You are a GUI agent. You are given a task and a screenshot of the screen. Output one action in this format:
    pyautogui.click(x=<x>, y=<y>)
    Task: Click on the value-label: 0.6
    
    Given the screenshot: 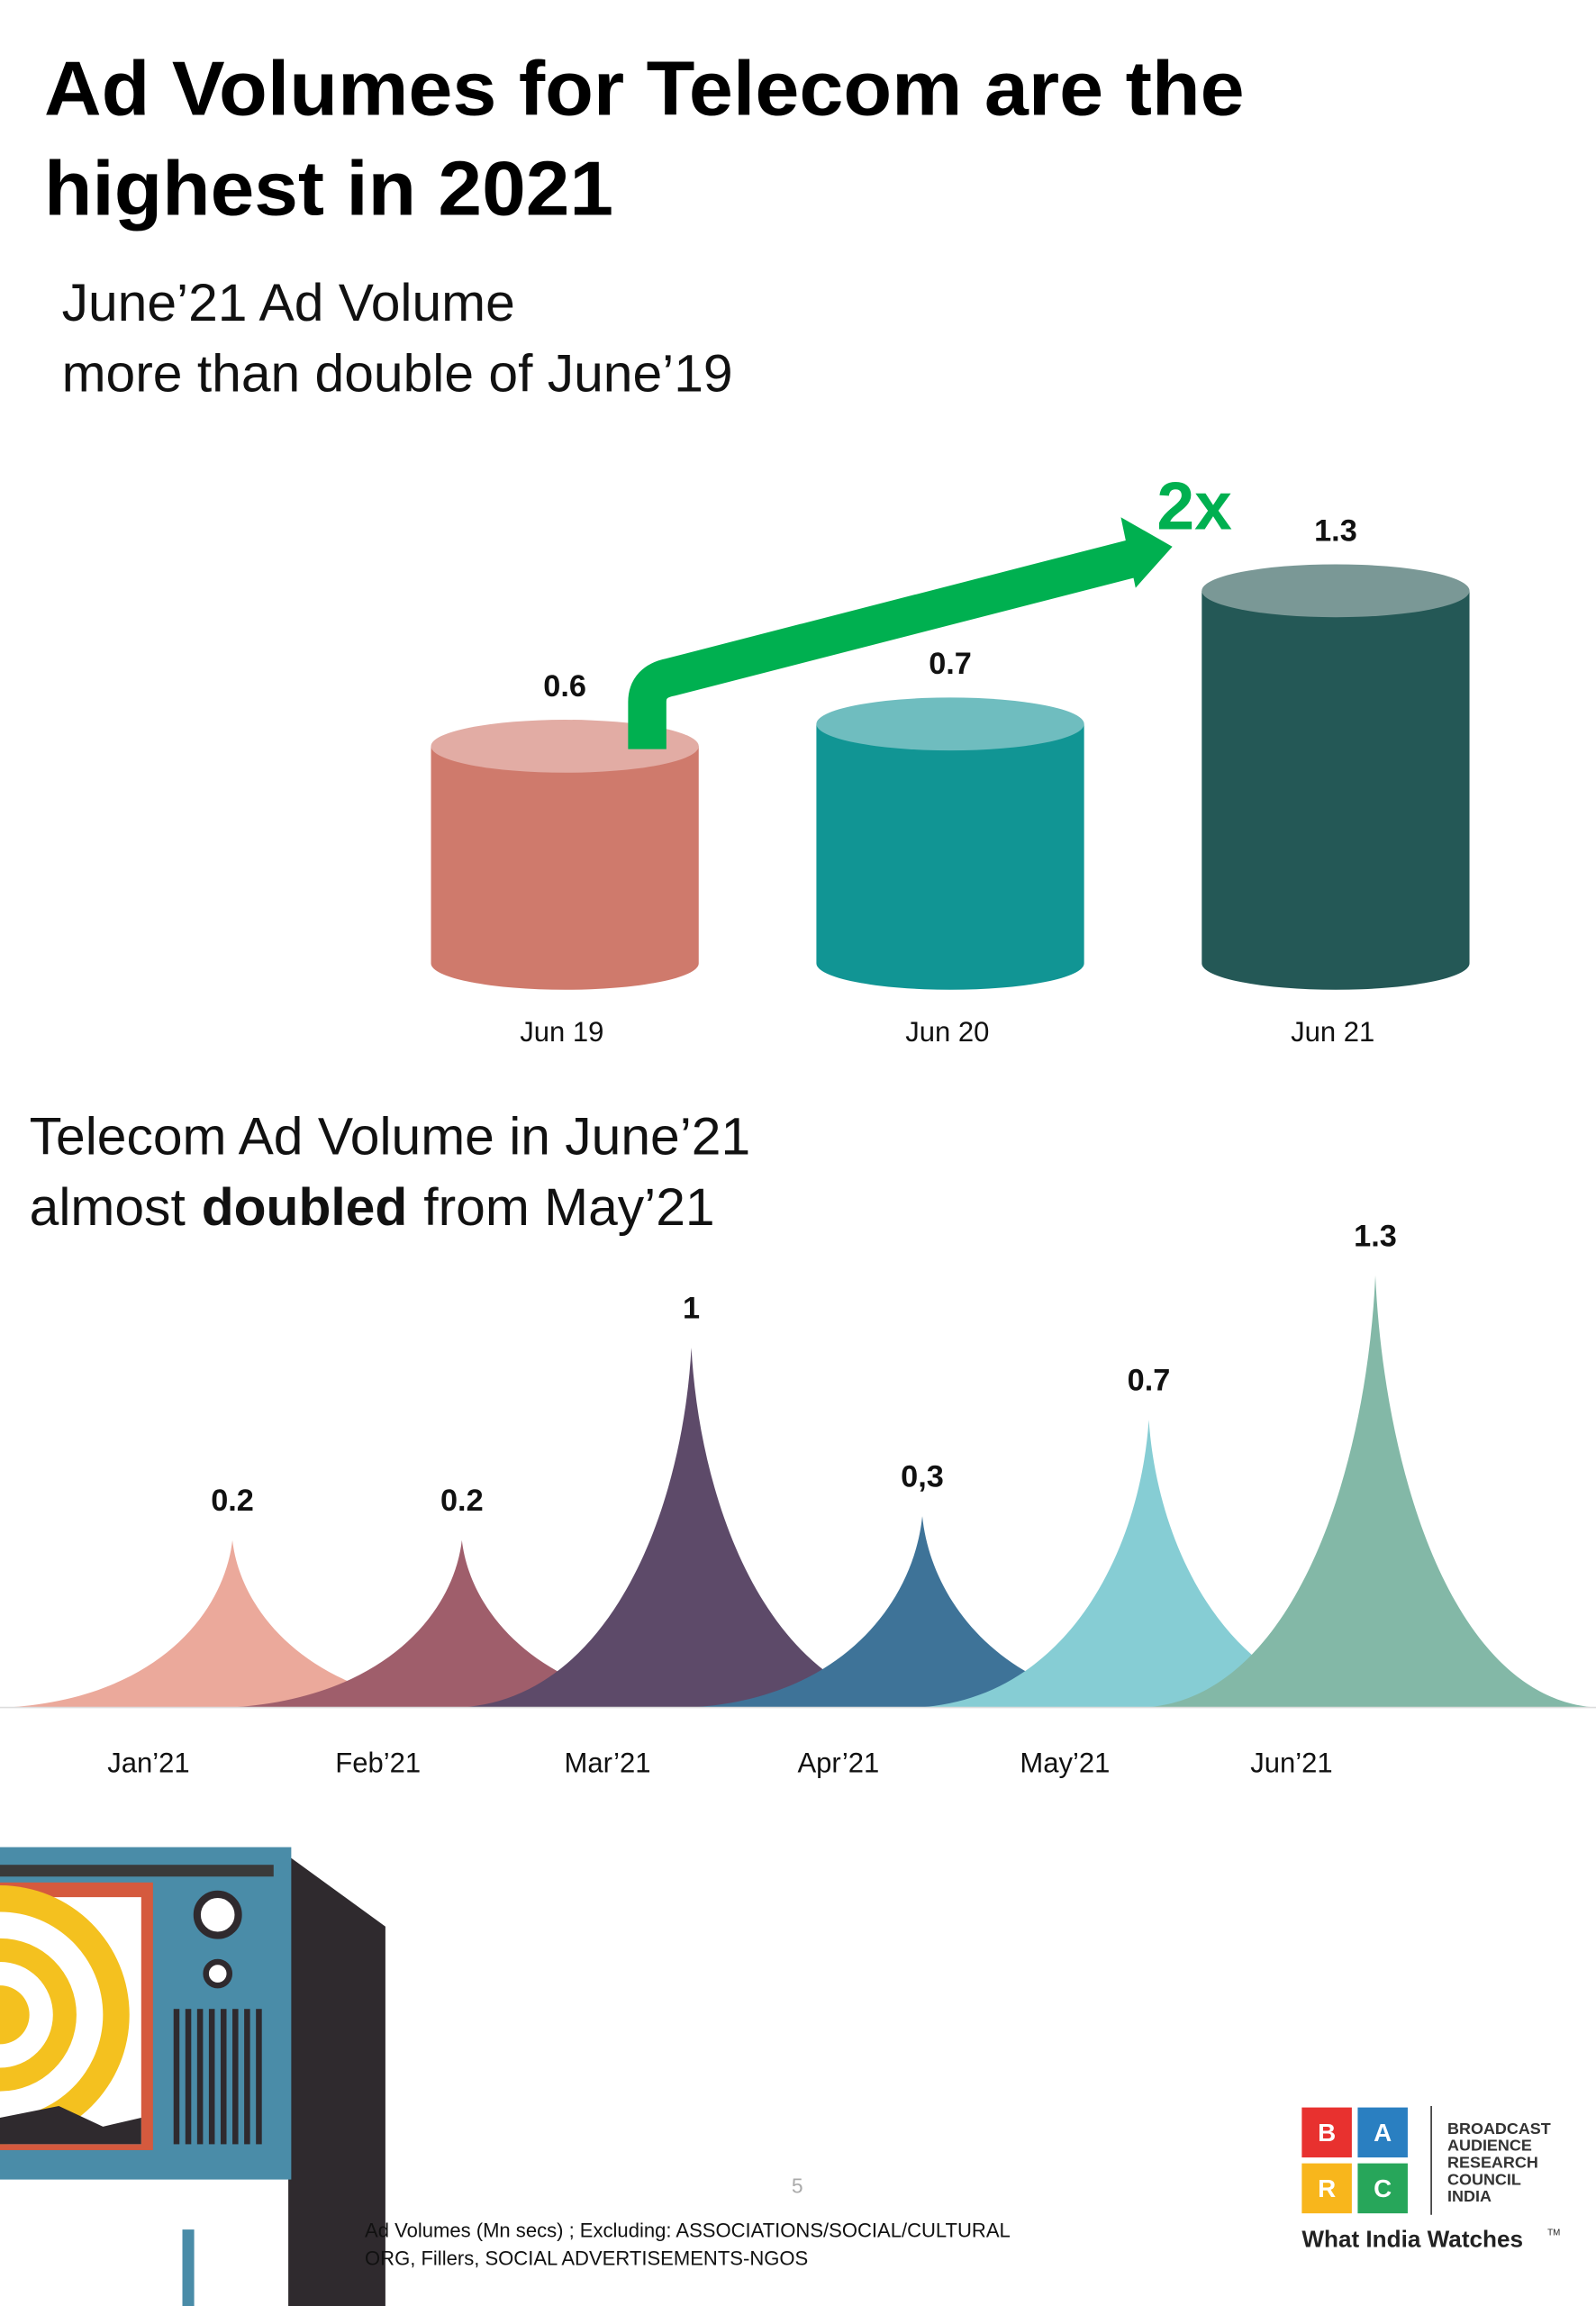 What is the action you would take?
    pyautogui.click(x=564, y=686)
    